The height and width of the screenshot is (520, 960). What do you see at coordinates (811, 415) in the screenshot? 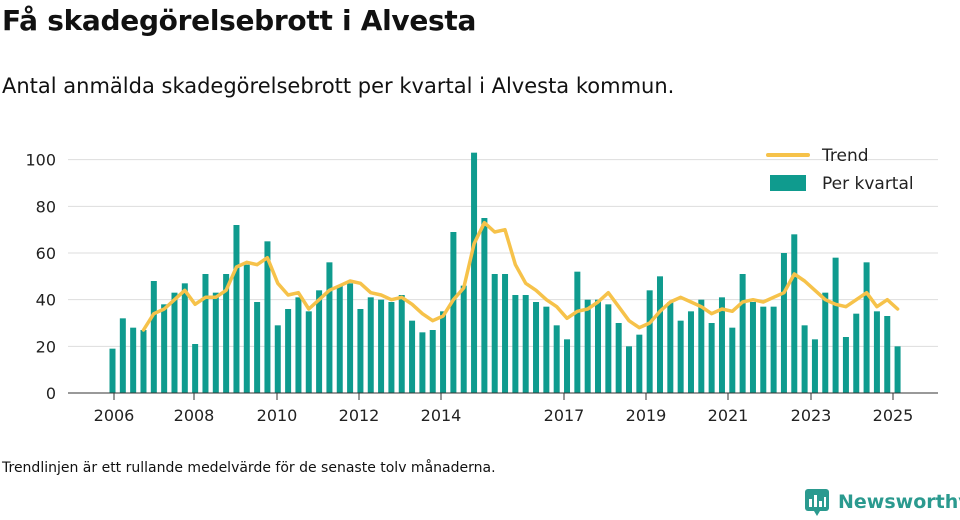
I see `x-tick-label: 2023` at bounding box center [811, 415].